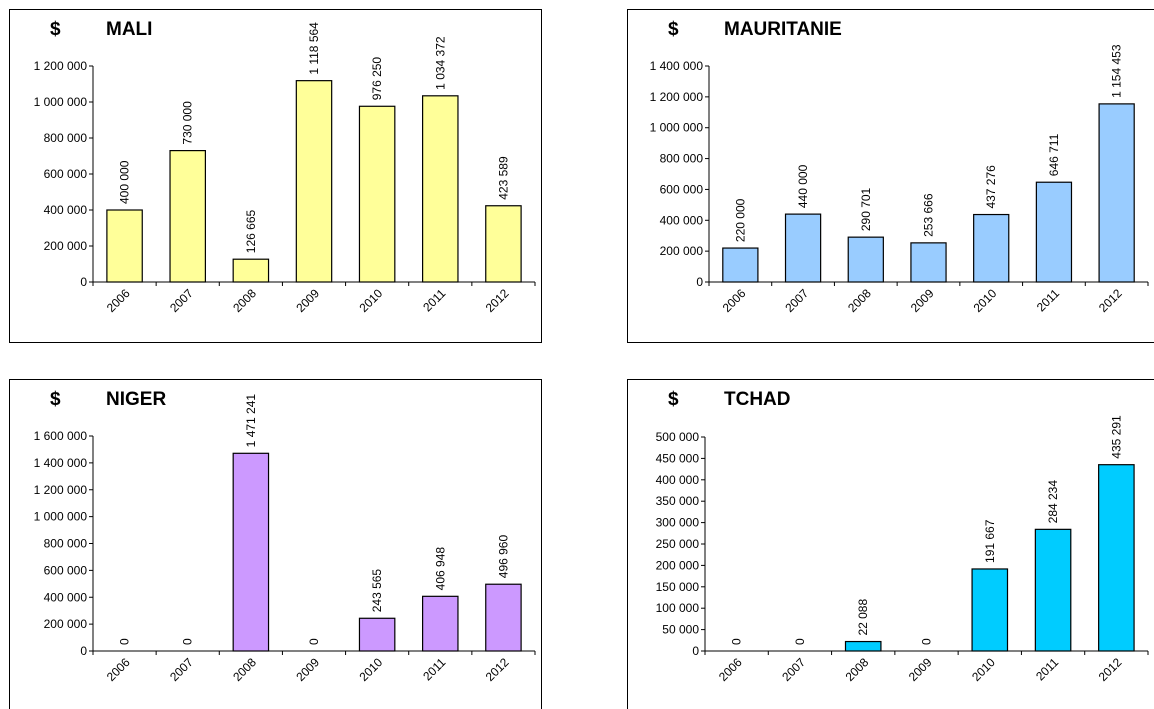  What do you see at coordinates (1054, 154) in the screenshot?
I see `data-label: 646 711` at bounding box center [1054, 154].